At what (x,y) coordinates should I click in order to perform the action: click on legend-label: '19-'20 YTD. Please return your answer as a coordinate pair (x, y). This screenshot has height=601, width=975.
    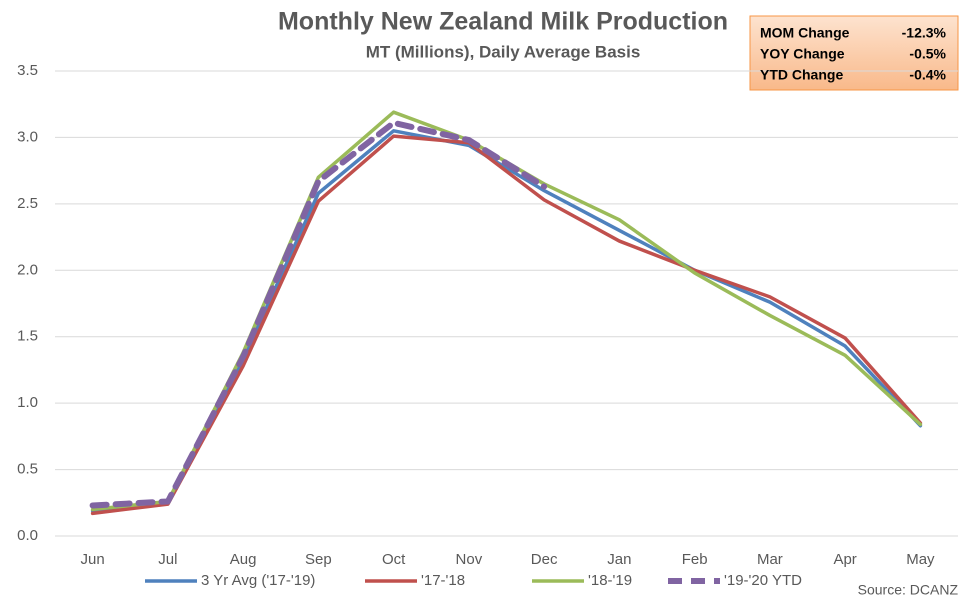
    Looking at the image, I should click on (763, 580).